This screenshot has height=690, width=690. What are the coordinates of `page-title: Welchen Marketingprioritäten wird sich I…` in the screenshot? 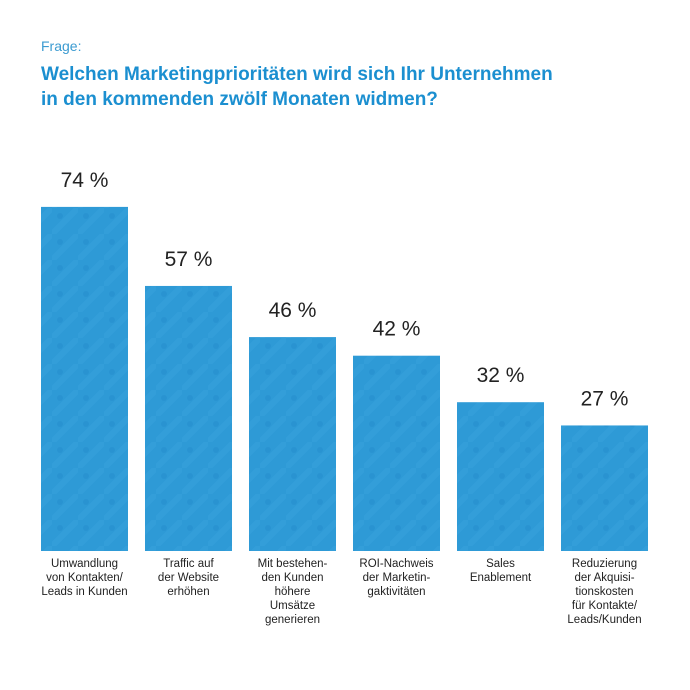 It's located at (351, 87).